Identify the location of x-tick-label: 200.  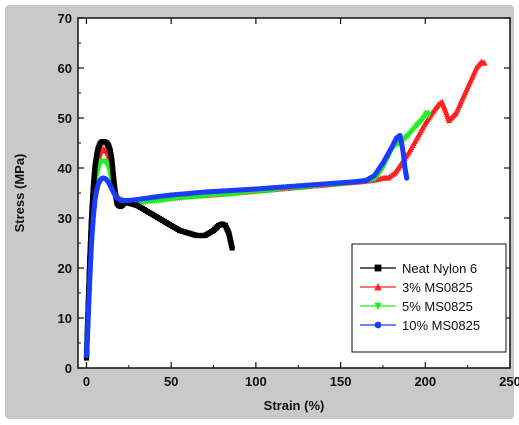
(425, 381).